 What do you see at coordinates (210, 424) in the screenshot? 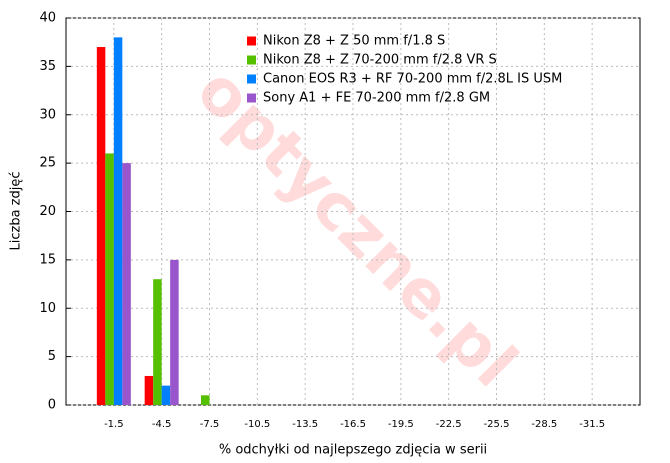
I see `x-tick-label: -7.5` at bounding box center [210, 424].